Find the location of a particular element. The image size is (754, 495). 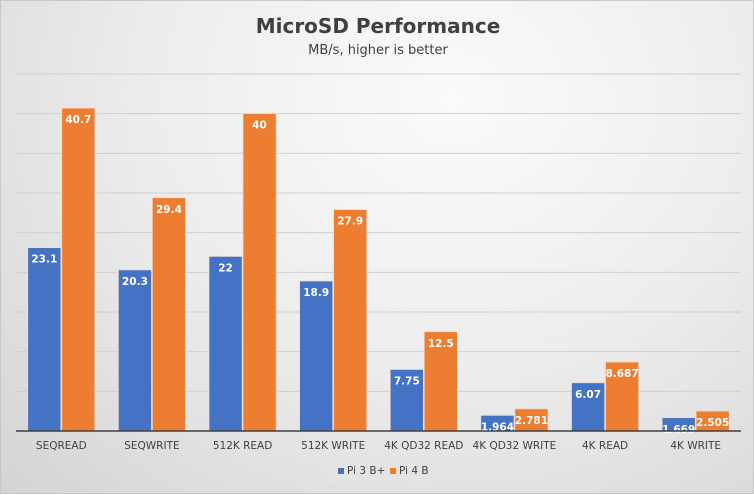

x-tick-label: SEQREAD is located at coordinates (61, 446).